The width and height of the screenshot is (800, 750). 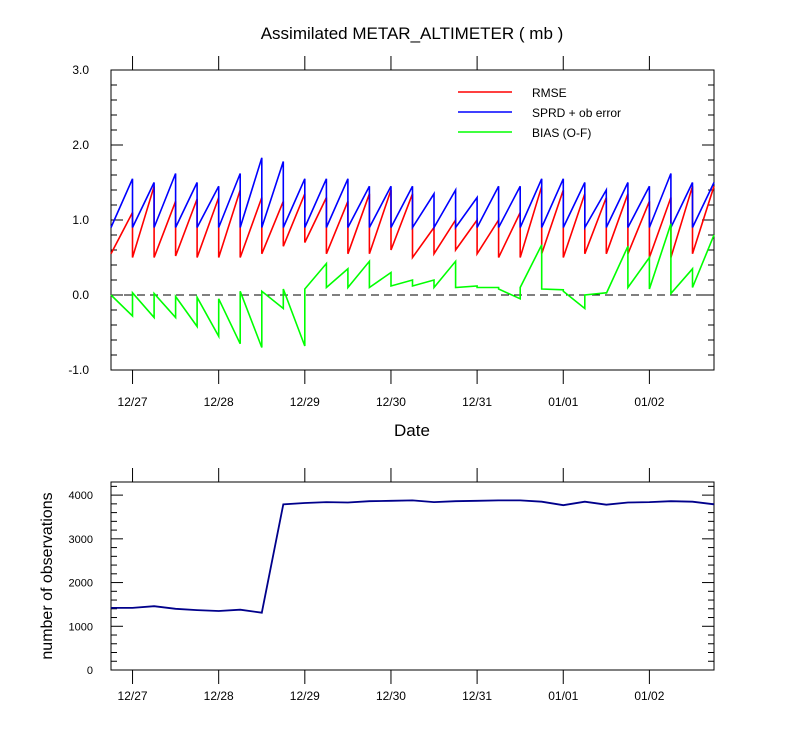 What do you see at coordinates (563, 402) in the screenshot?
I see `top-x-tick-label: 01/01` at bounding box center [563, 402].